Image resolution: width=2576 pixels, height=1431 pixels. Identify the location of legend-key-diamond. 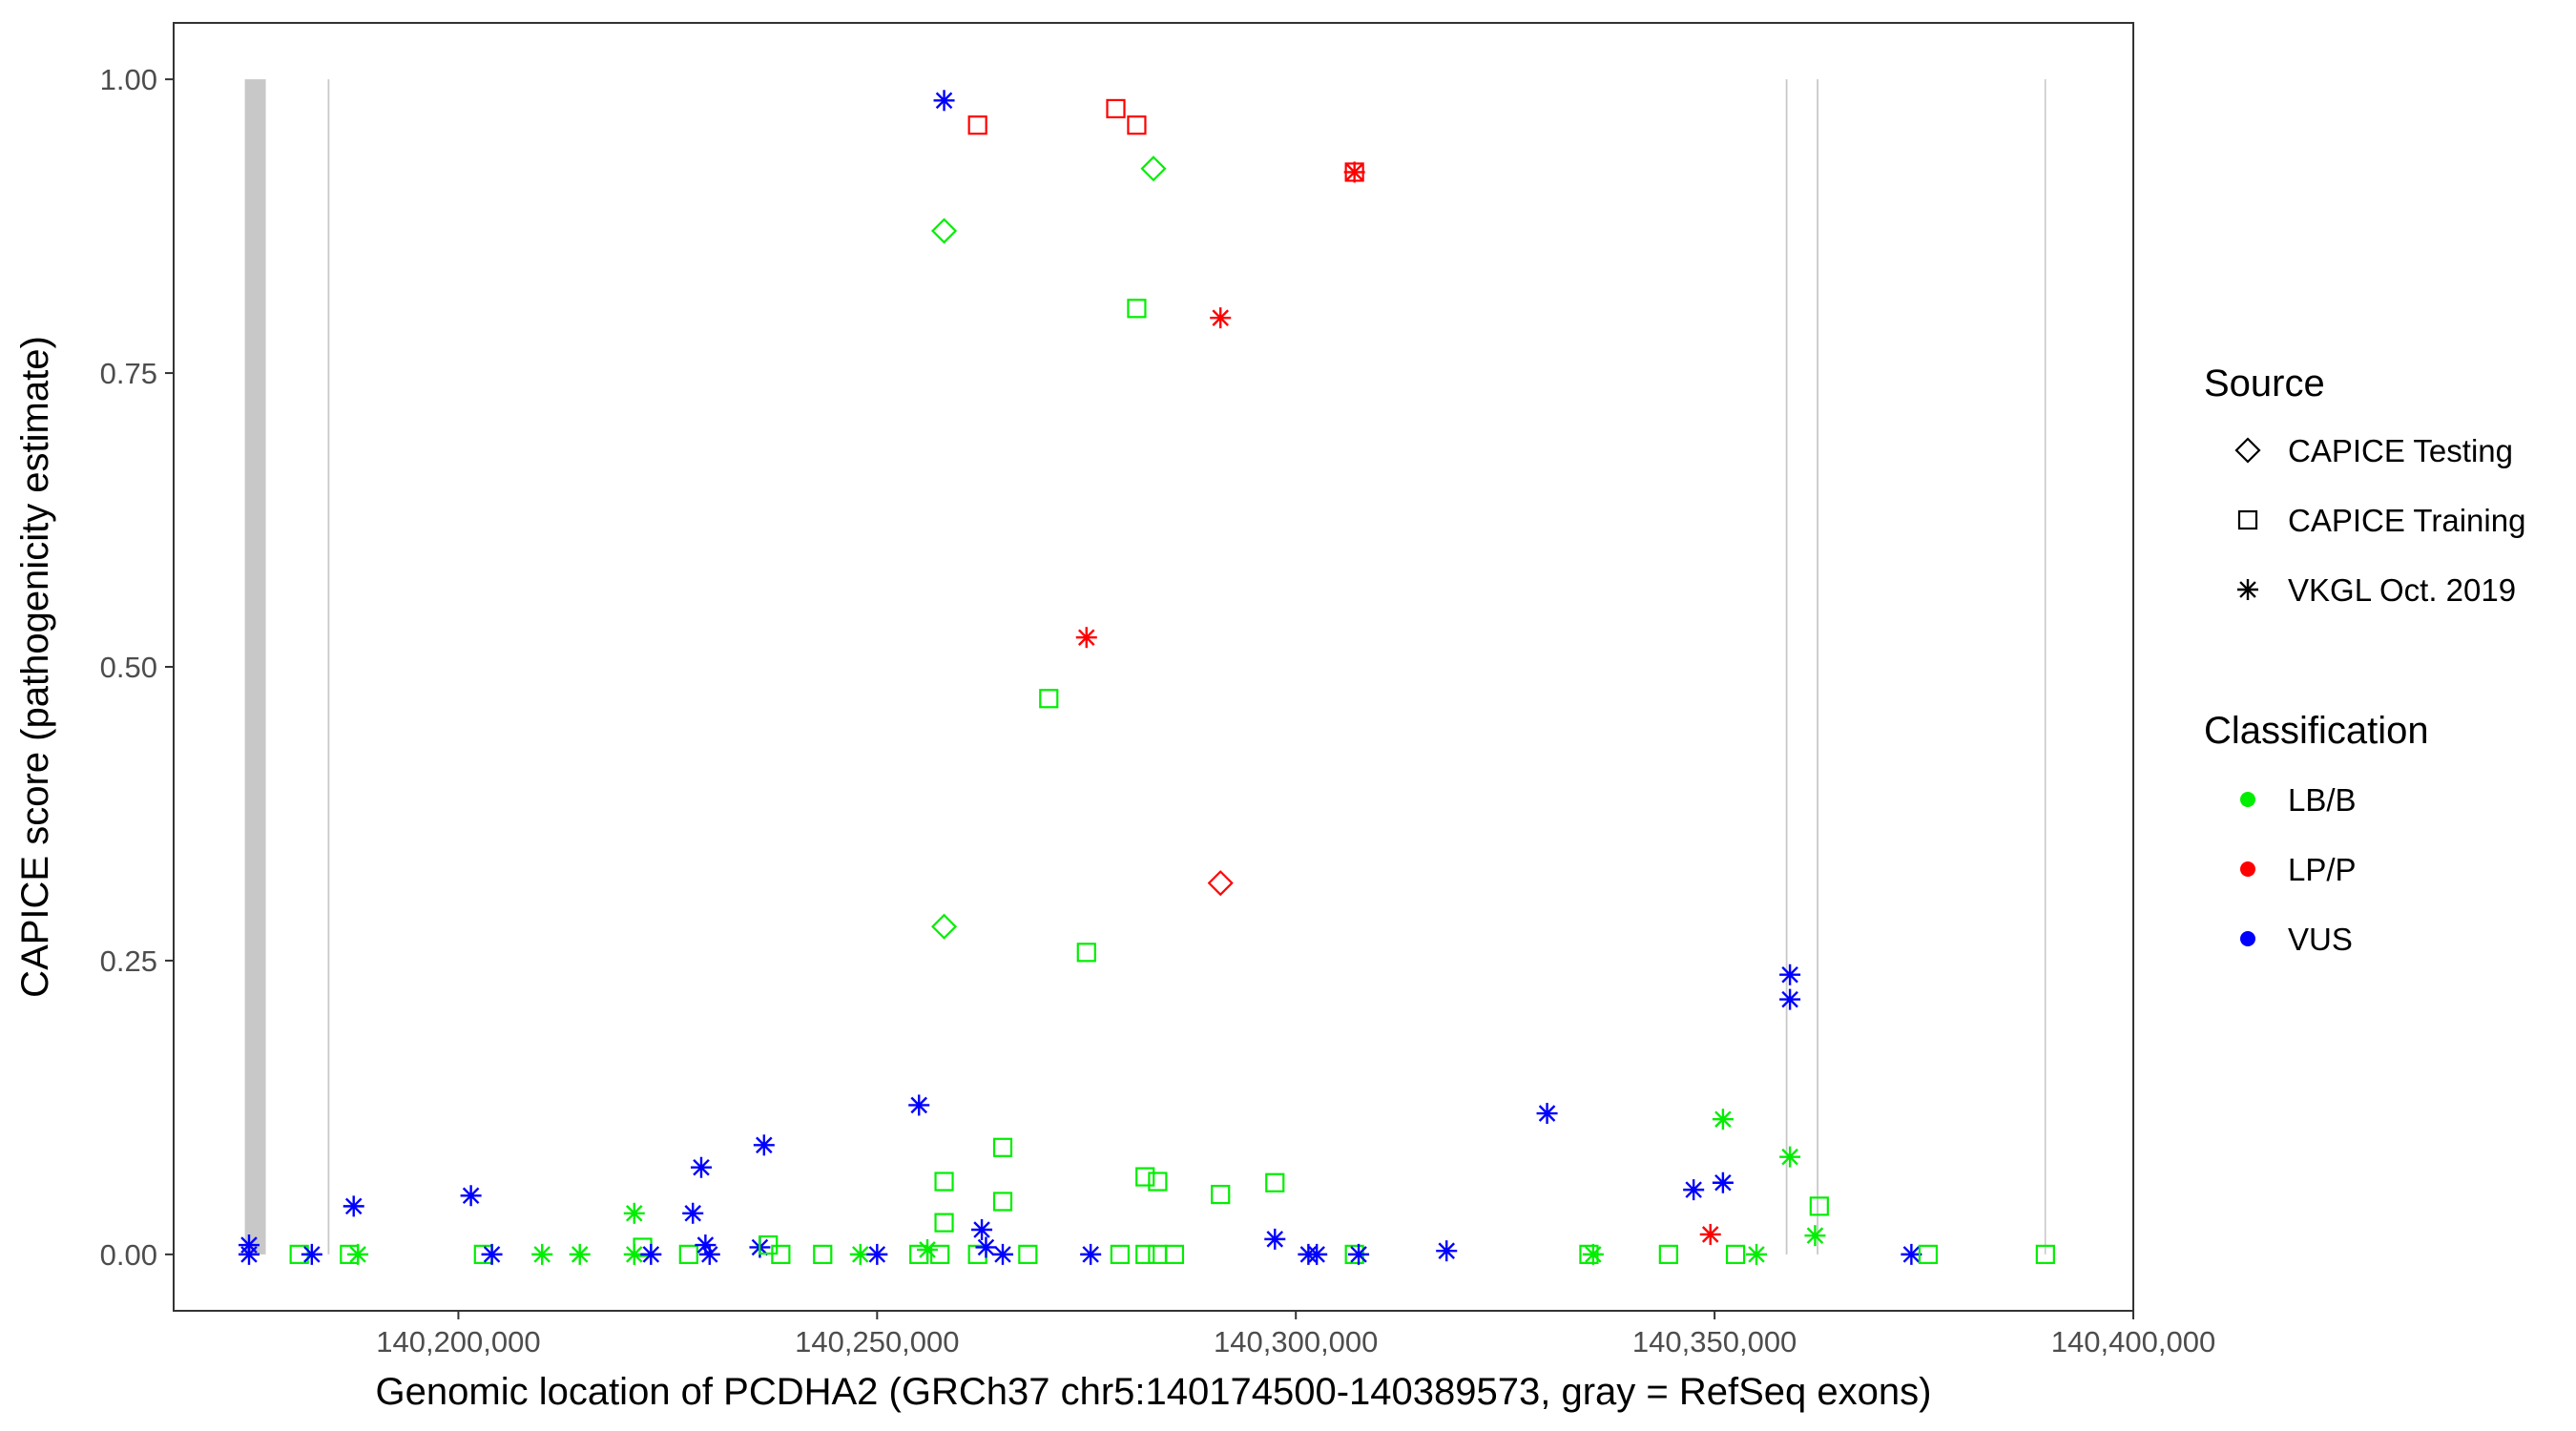
(2247, 450).